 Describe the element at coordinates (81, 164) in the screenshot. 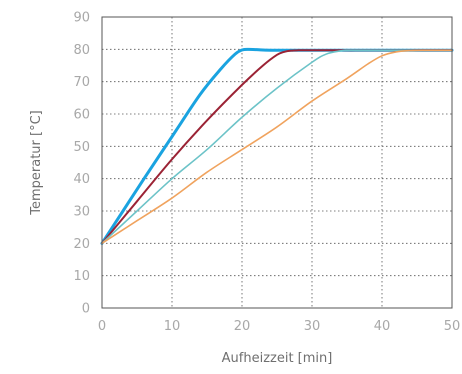

I see `y-tick-labels: 0 10 20 30 40 50 60 70 80 90` at that location.